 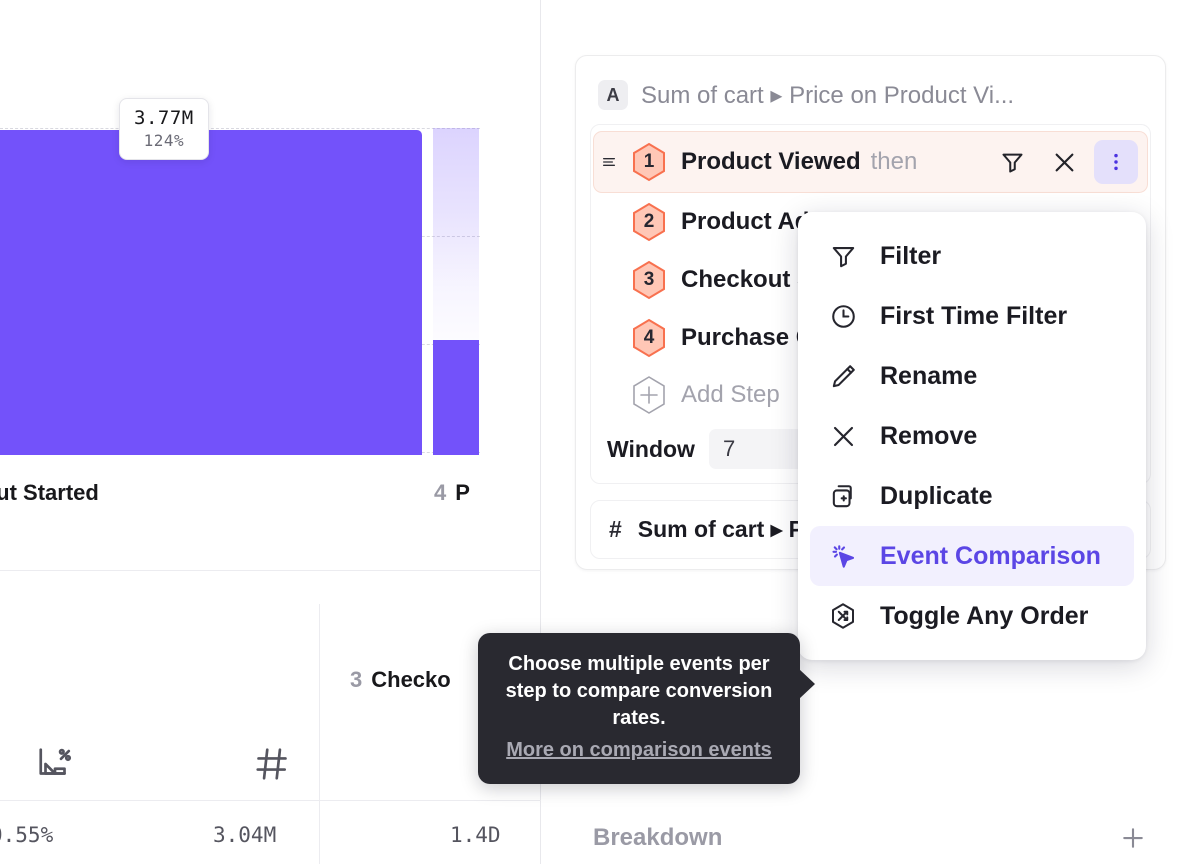 I want to click on menu-item-filter: Filter, so click(x=972, y=256).